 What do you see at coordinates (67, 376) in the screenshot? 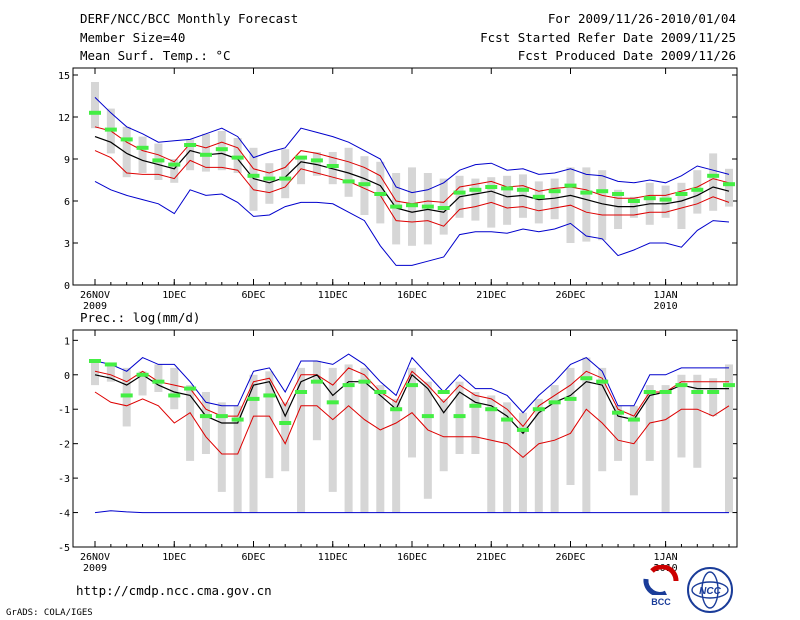
I see `y-tick-label: 0` at bounding box center [67, 376].